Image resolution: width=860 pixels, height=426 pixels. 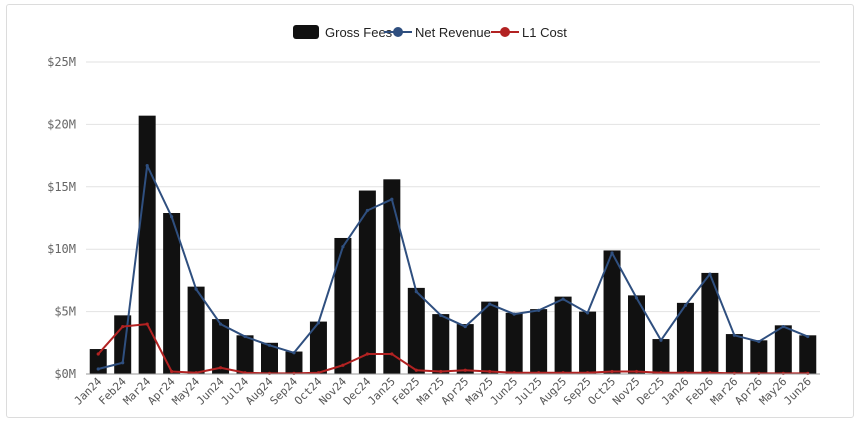 What do you see at coordinates (306, 32) in the screenshot?
I see `legend-swatch` at bounding box center [306, 32].